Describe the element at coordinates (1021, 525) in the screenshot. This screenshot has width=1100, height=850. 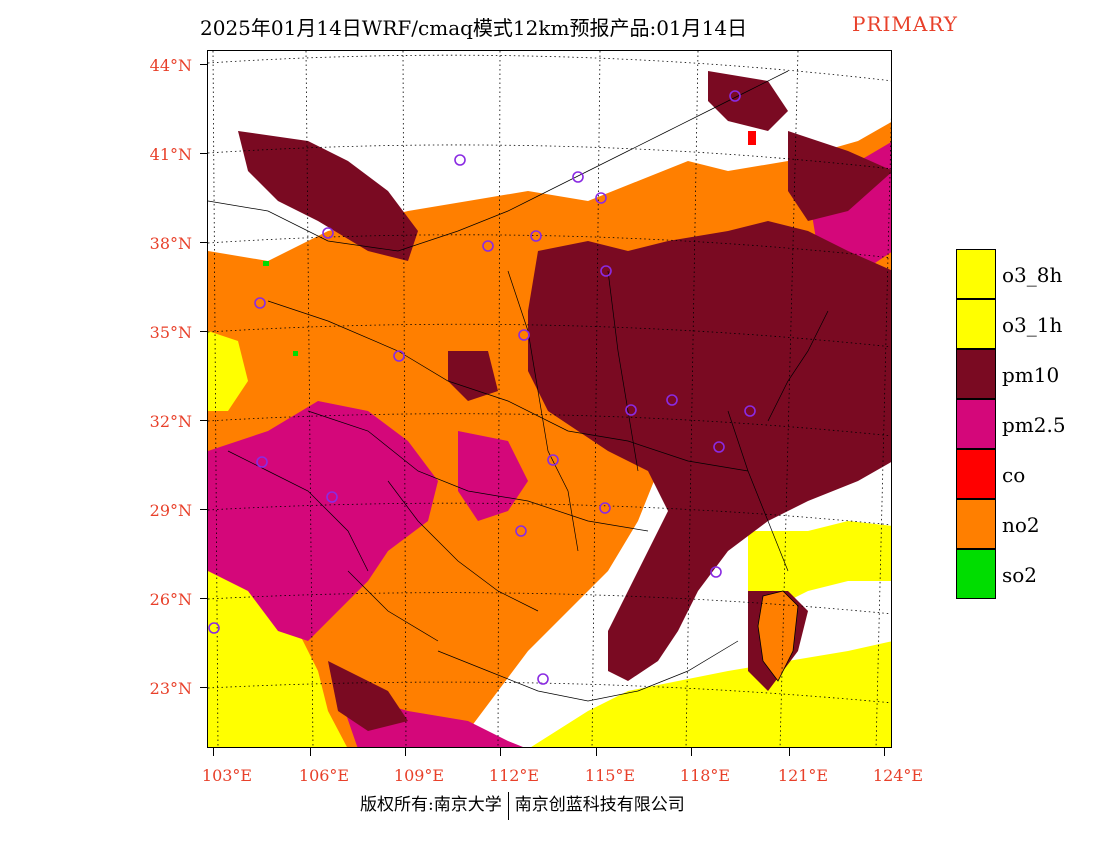
I see `legend-label: no2` at that location.